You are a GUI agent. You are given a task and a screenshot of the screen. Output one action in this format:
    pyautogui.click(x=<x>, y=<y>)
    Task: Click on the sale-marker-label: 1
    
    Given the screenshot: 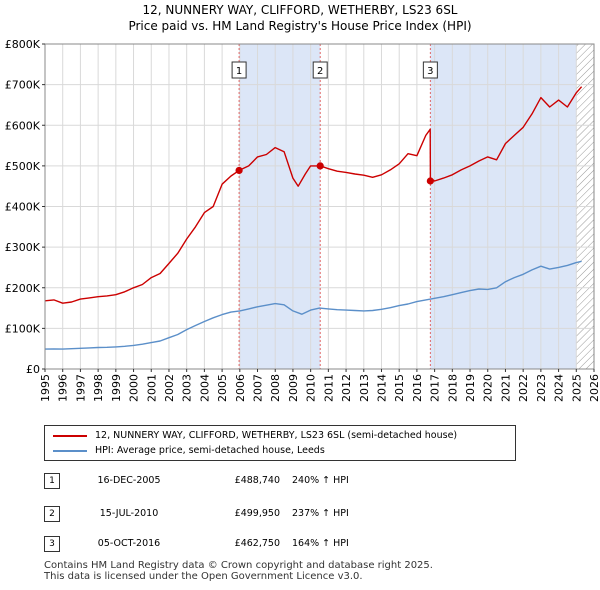 What is the action you would take?
    pyautogui.click(x=239, y=71)
    